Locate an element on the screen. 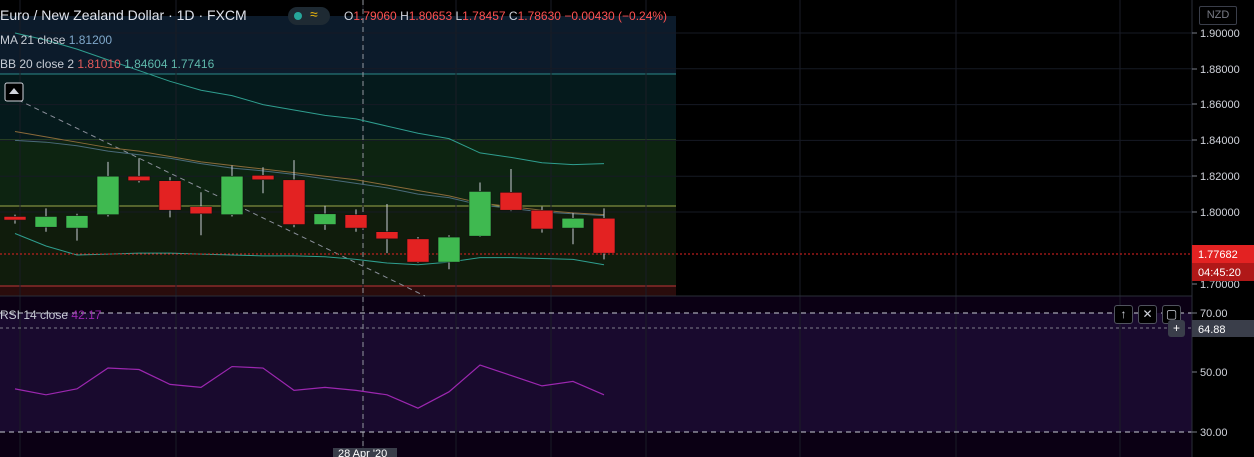 This screenshot has width=1254, height=457. rsi-tick-label: 50.00 is located at coordinates (1214, 373).